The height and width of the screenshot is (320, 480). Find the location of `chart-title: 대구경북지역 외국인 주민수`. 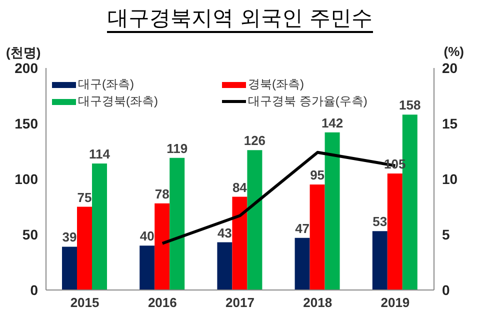

chart-title: 대구경북지역 외국인 주민수 is located at coordinates (240, 19).